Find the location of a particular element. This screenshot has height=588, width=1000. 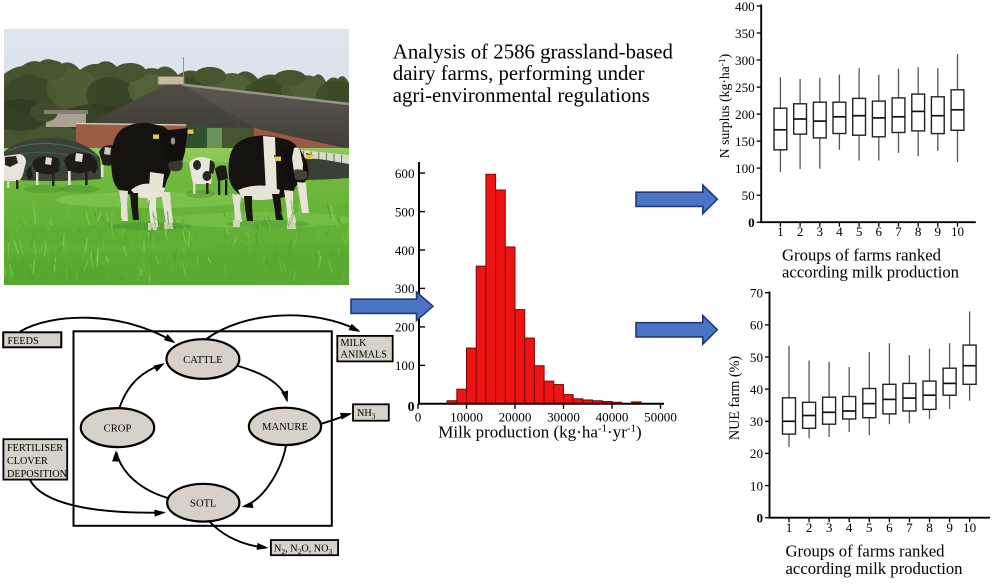

svg-text: FERTILISER is located at coordinates (35, 448).